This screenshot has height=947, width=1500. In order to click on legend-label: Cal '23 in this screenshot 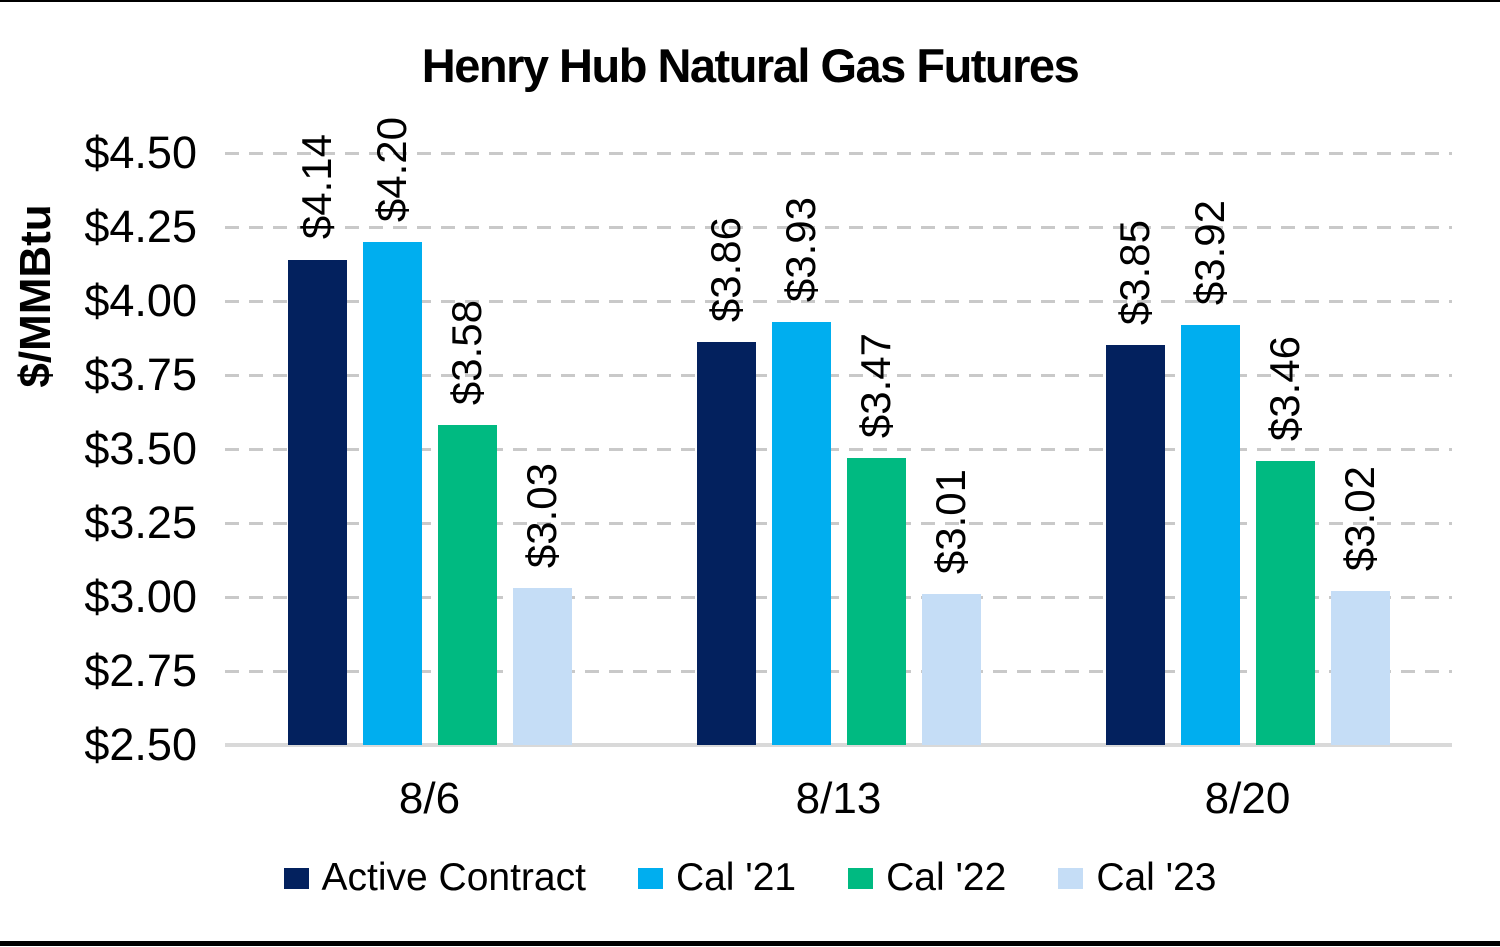, I will do `click(1156, 877)`.